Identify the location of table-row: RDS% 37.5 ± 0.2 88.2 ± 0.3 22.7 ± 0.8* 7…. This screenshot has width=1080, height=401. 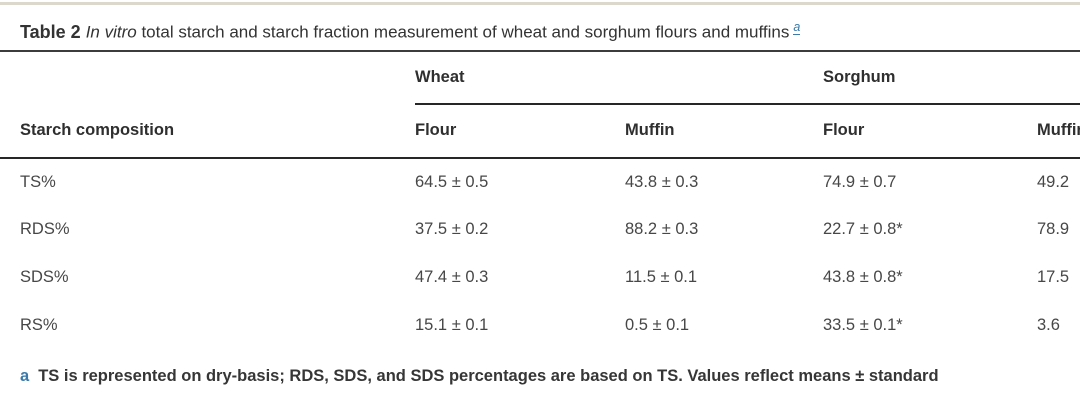
(540, 230).